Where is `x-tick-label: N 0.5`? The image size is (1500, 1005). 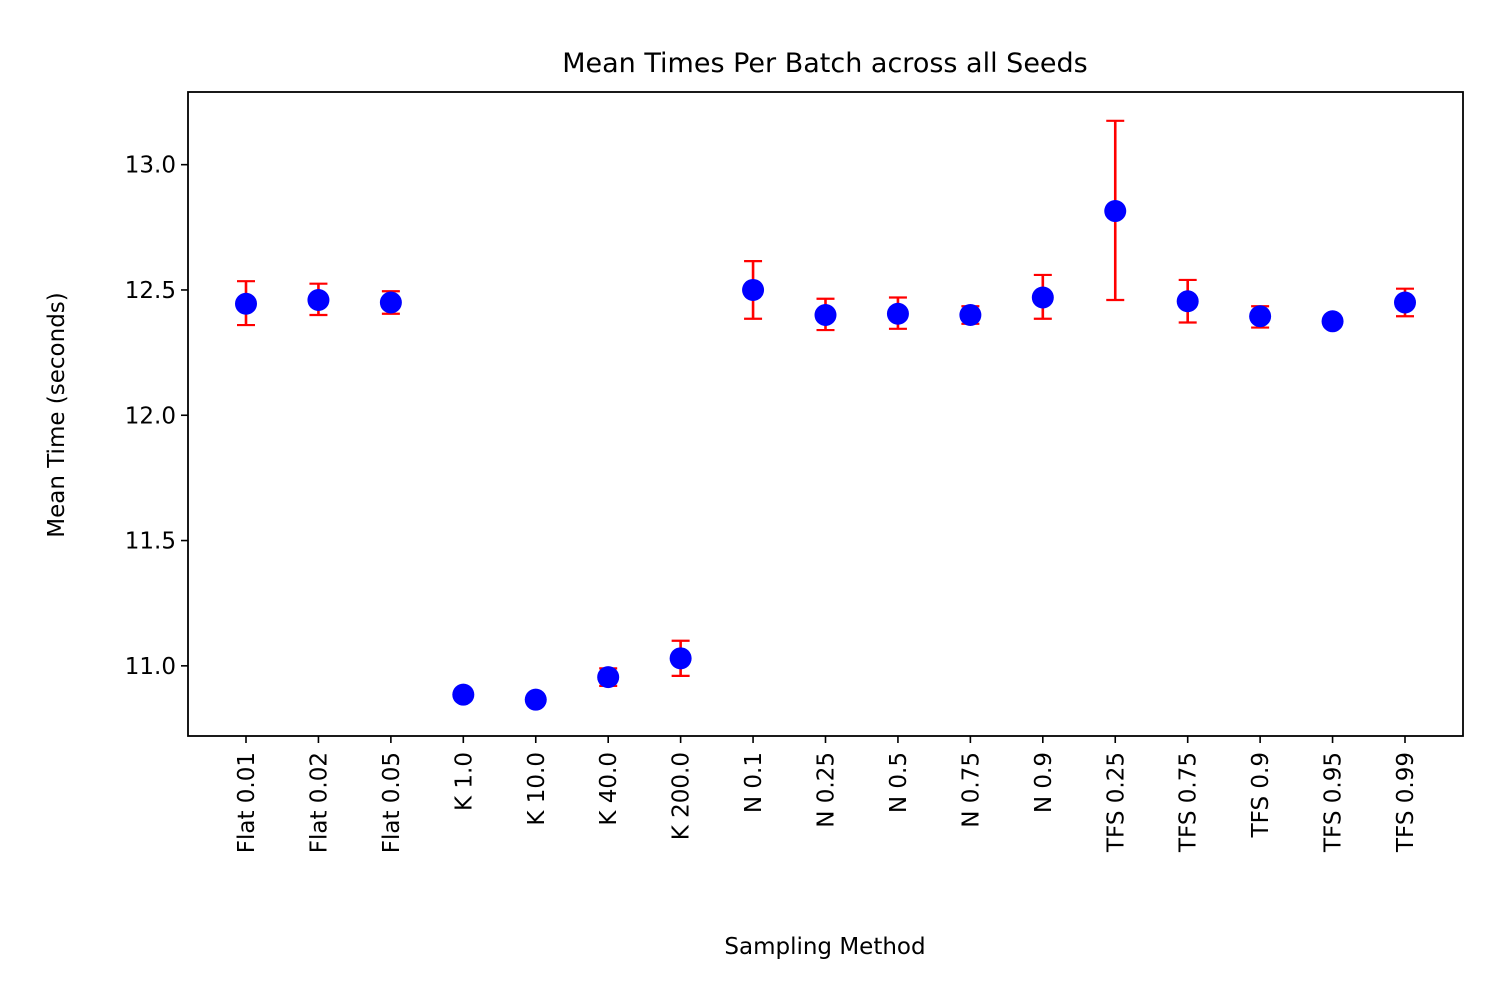
x-tick-label: N 0.5 is located at coordinates (899, 782).